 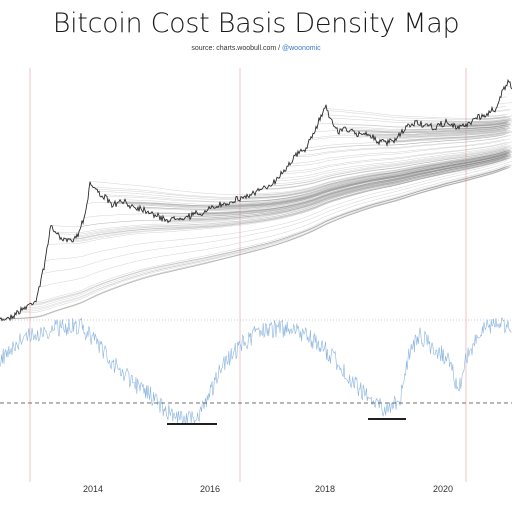 What do you see at coordinates (93, 489) in the screenshot?
I see `x-tick-label: 2014` at bounding box center [93, 489].